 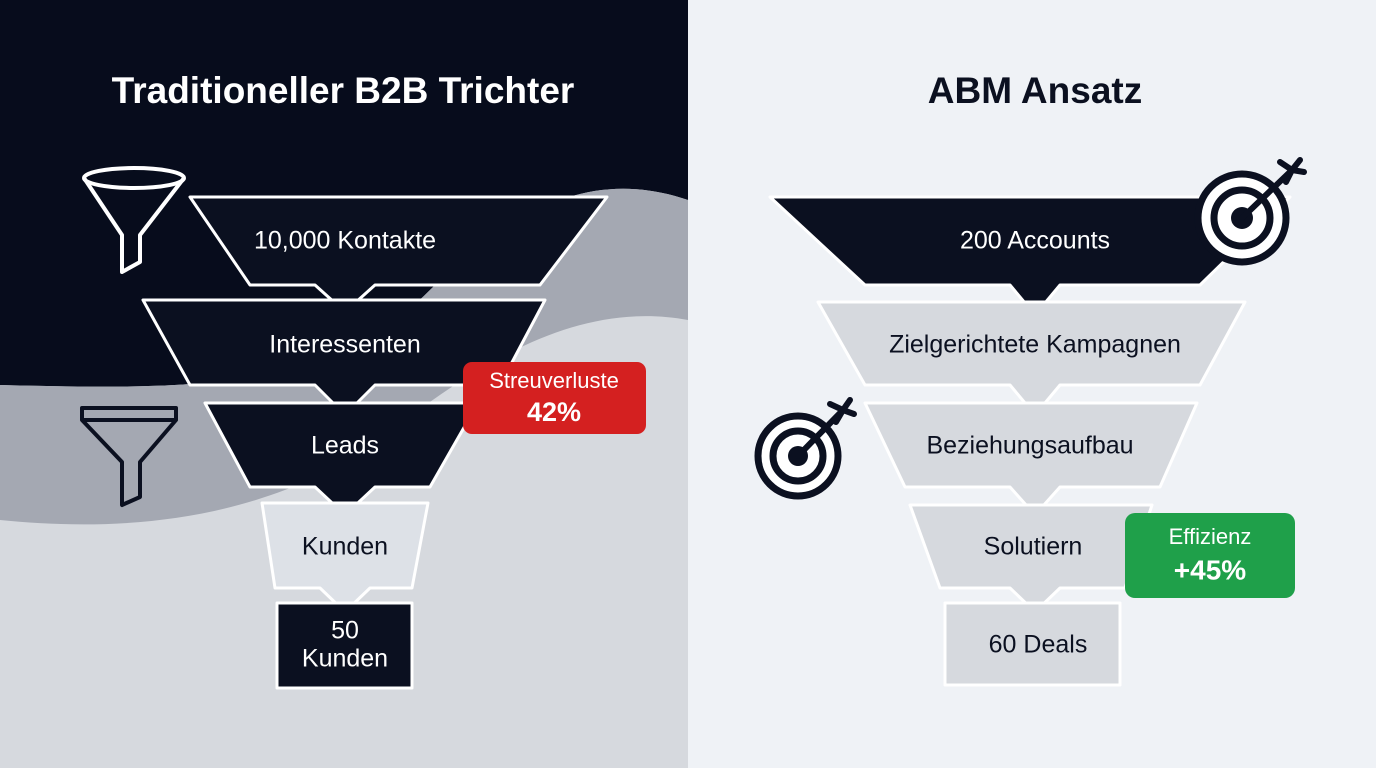 I want to click on stage-label: 60 Deals, so click(x=1038, y=645).